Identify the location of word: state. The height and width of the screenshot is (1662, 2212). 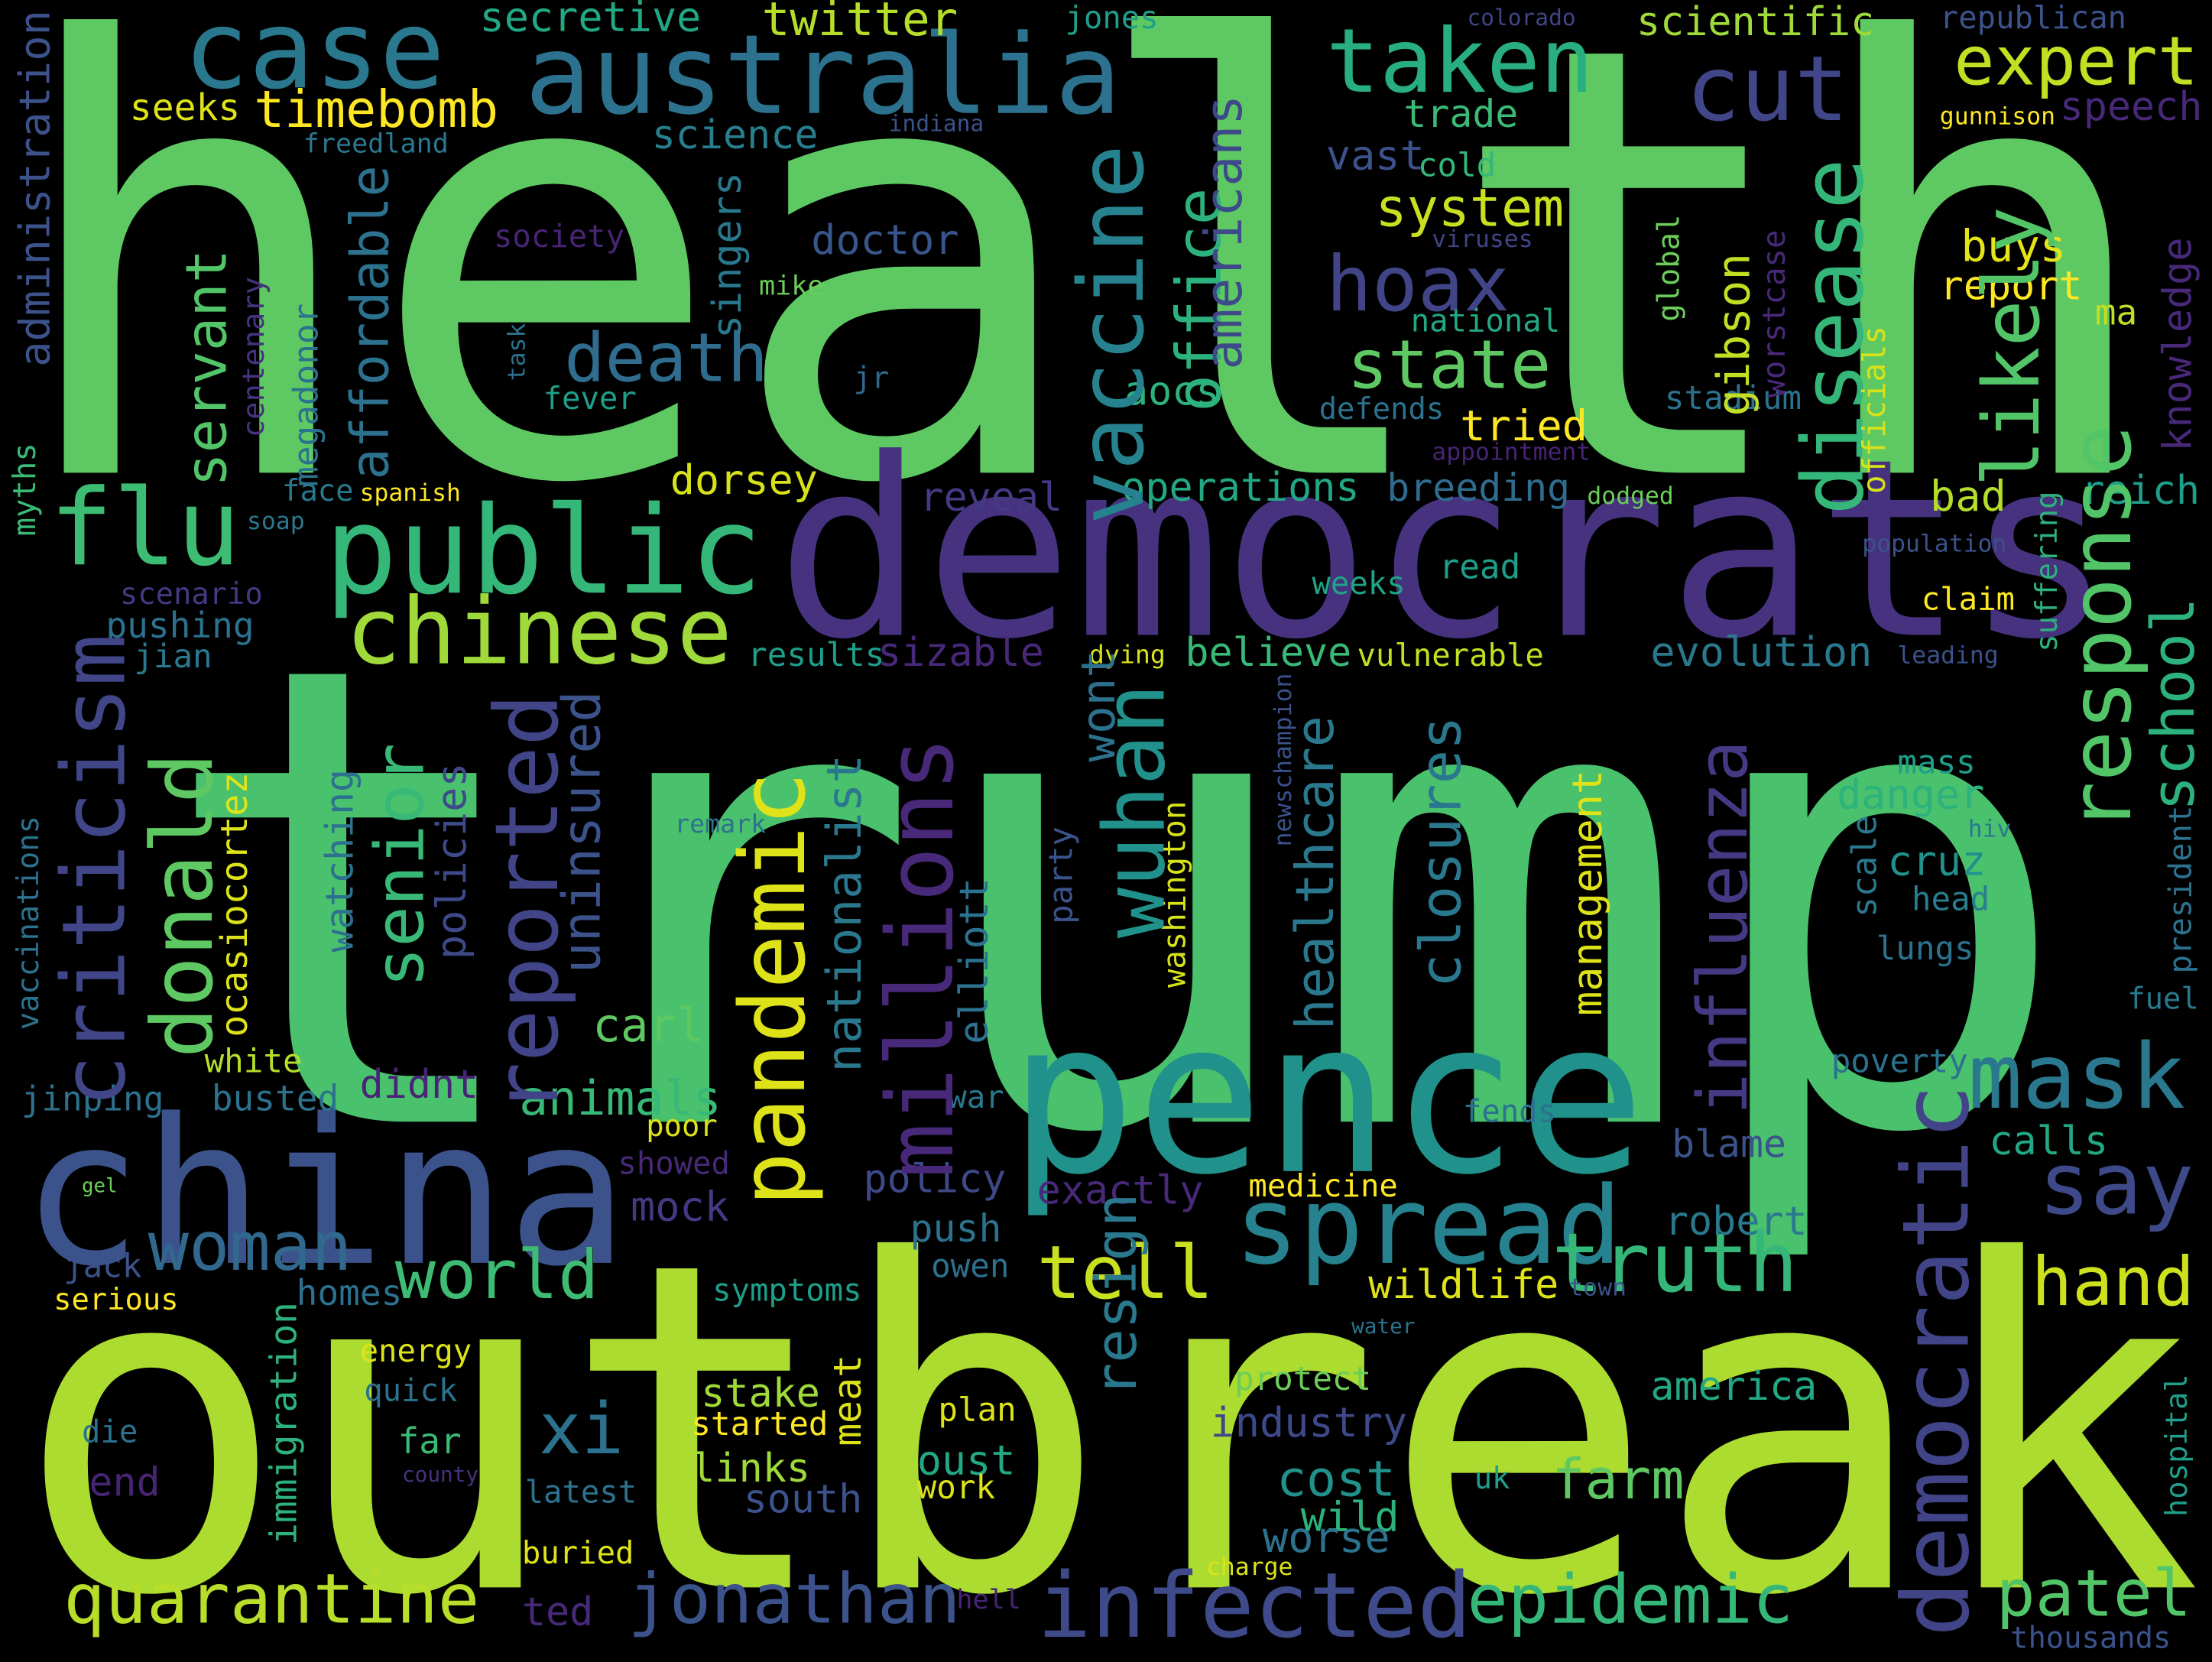
(1450, 365).